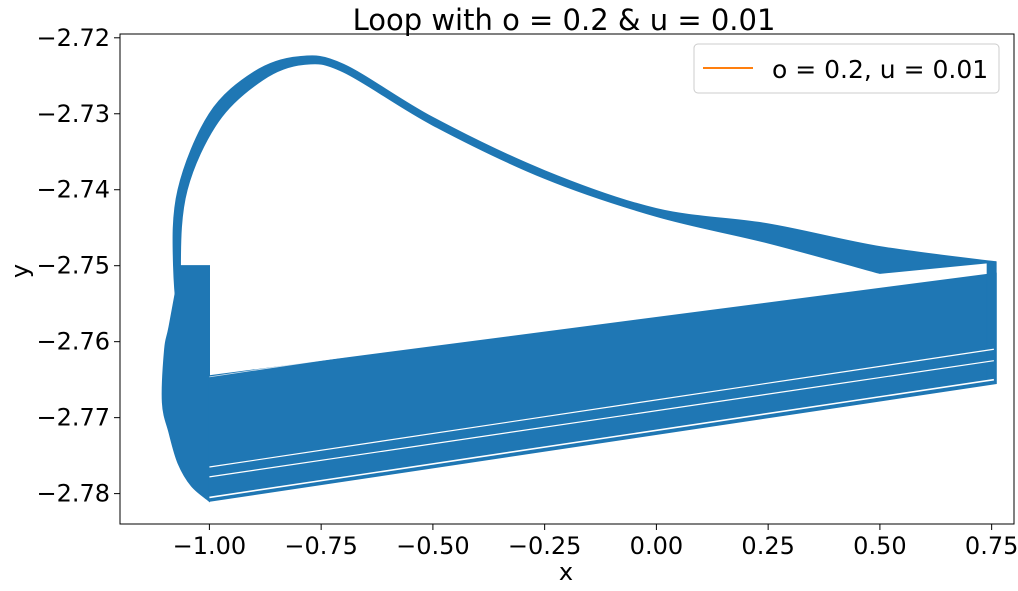  Describe the element at coordinates (20, 271) in the screenshot. I see `y-axis-title: y` at that location.